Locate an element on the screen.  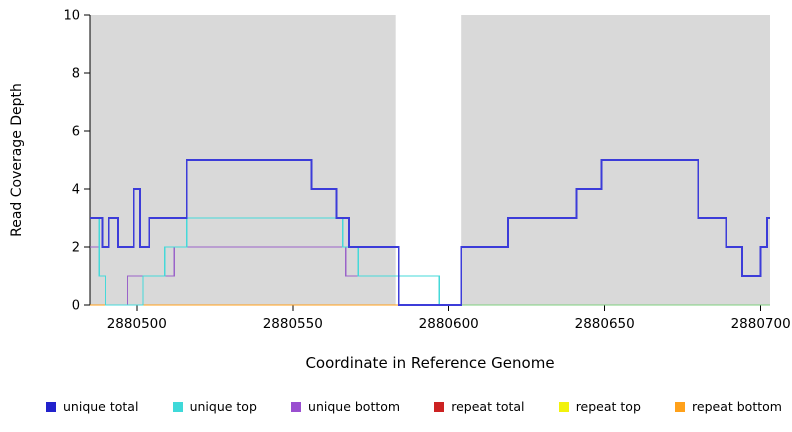
y-tick-label: 10 is located at coordinates (71, 16).